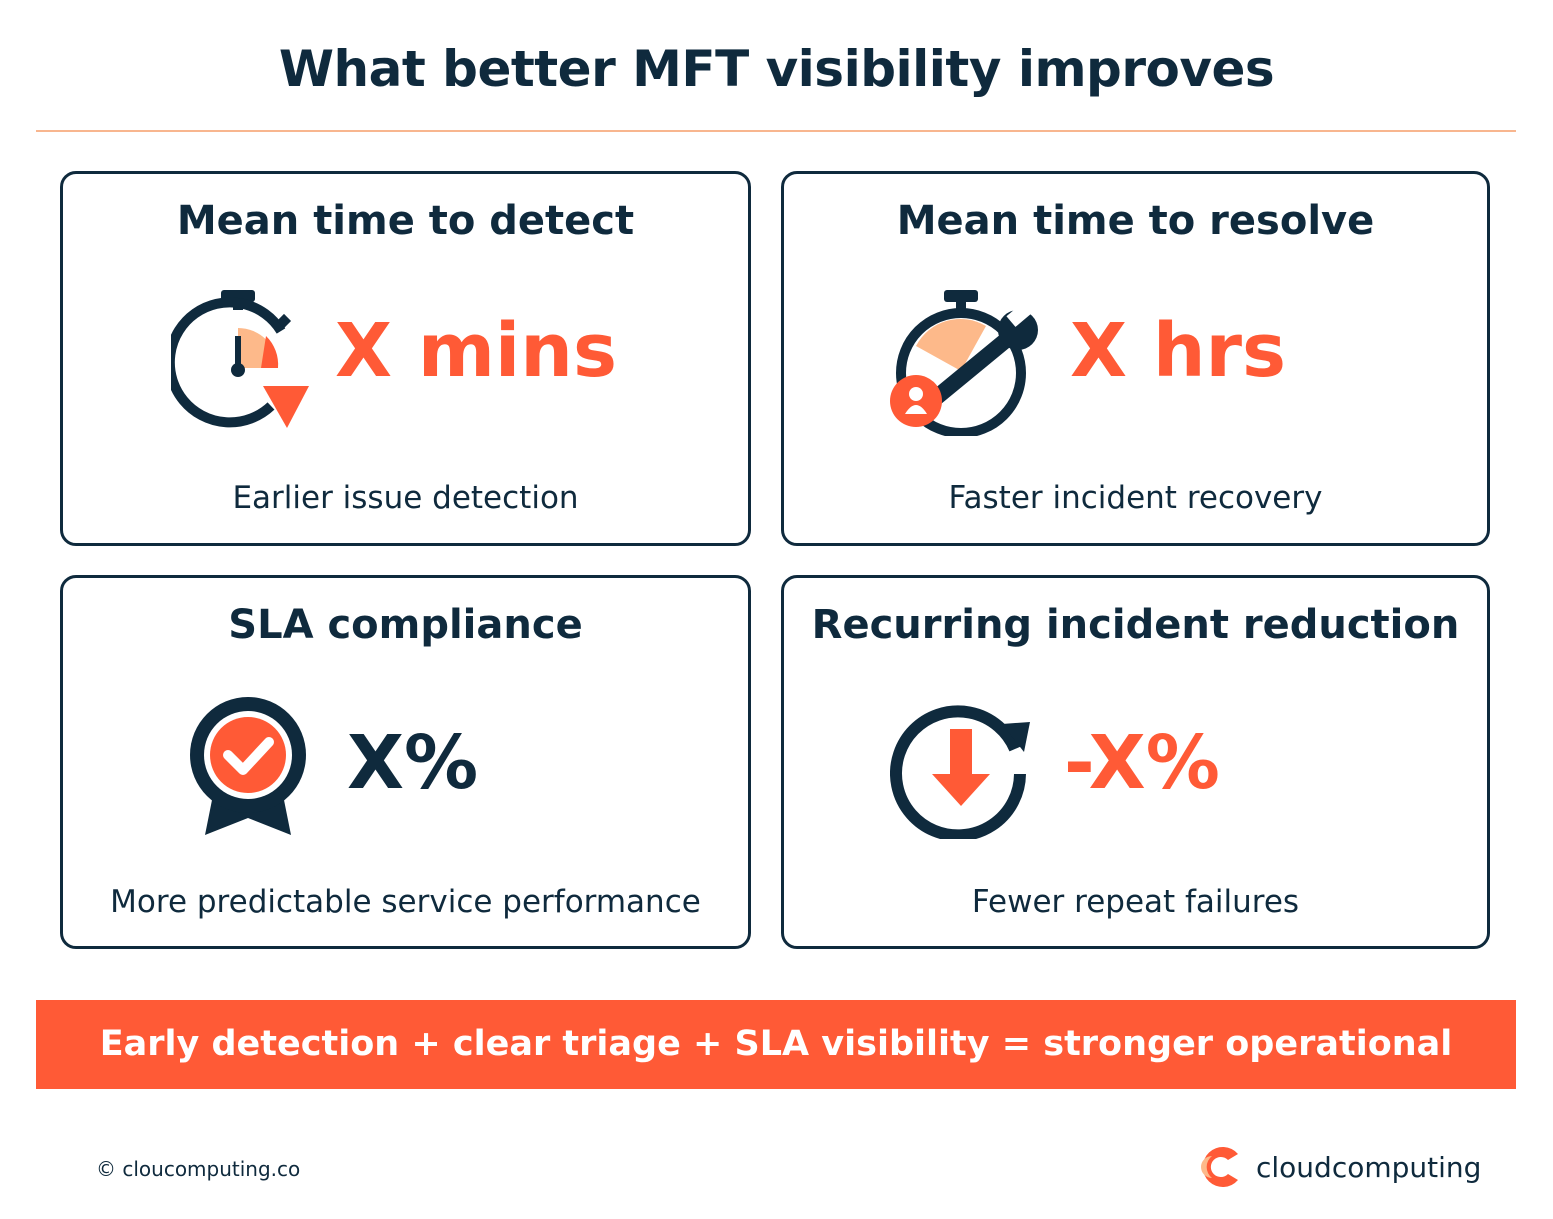 Image resolution: width=1553 pixels, height=1219 pixels. What do you see at coordinates (405, 498) in the screenshot?
I see `card-subtitle: Earlier issue detection` at bounding box center [405, 498].